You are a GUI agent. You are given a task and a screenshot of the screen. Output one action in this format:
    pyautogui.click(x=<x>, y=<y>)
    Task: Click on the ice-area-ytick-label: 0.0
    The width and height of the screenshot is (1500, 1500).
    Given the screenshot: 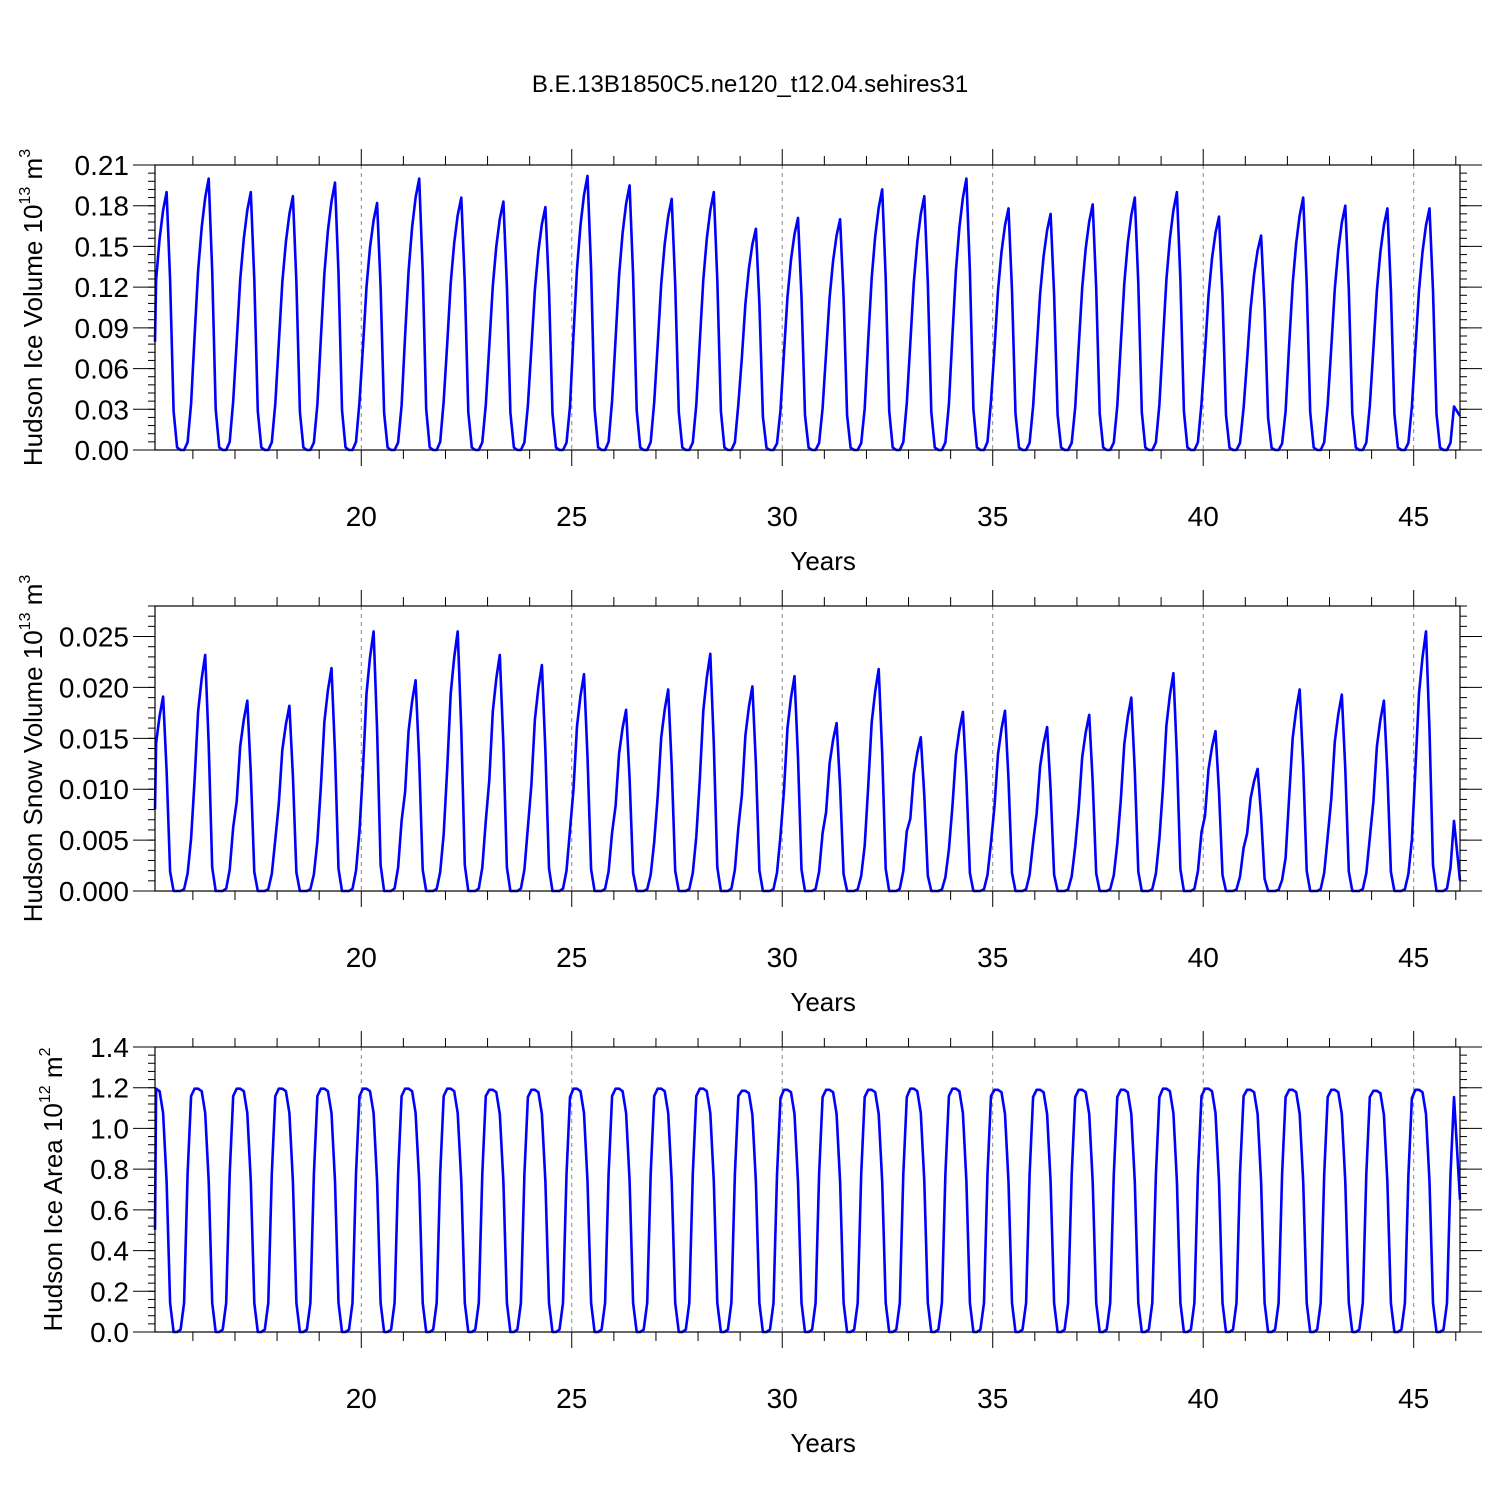 What is the action you would take?
    pyautogui.click(x=109, y=1332)
    